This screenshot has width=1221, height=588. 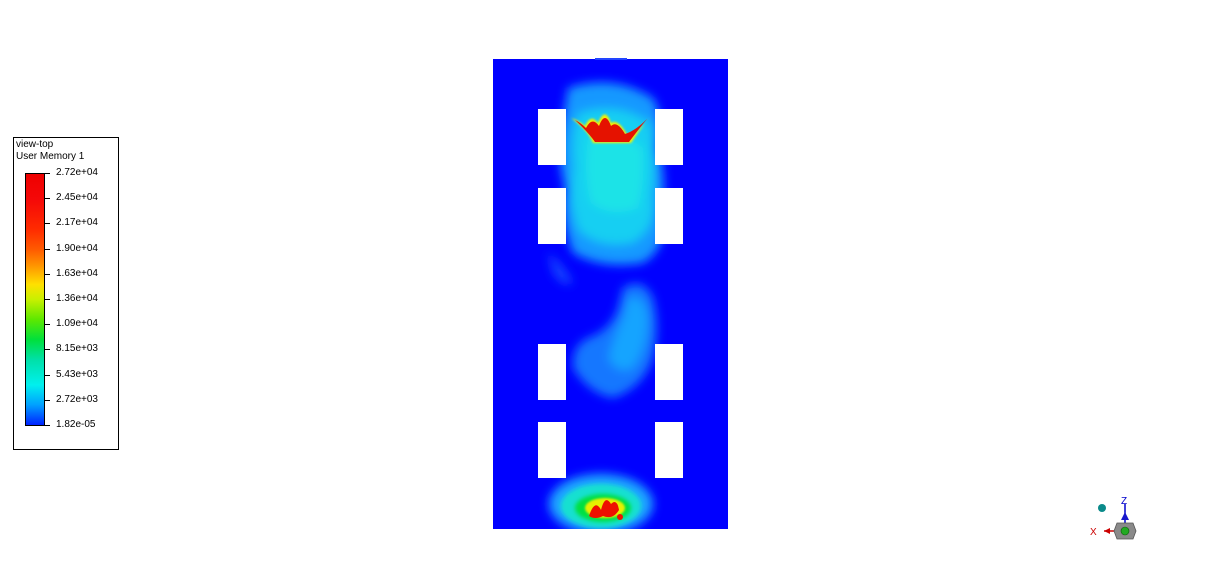 What do you see at coordinates (77, 172) in the screenshot?
I see `legend-tick-label: 2.72e+04` at bounding box center [77, 172].